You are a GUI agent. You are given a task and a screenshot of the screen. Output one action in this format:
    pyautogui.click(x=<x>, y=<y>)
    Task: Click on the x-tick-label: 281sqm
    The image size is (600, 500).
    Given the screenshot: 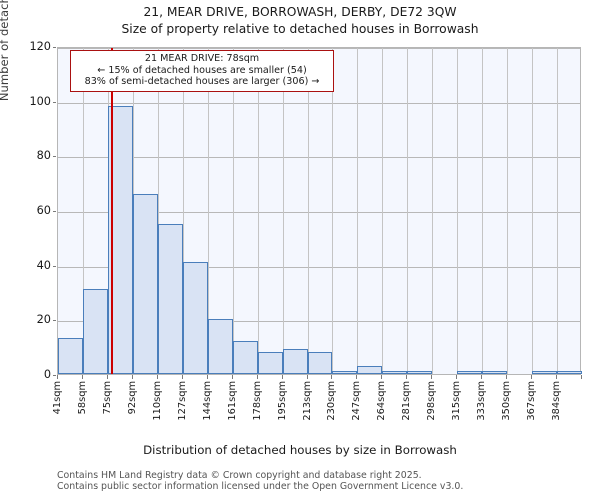 What is the action you would take?
    pyautogui.click(x=407, y=401)
    